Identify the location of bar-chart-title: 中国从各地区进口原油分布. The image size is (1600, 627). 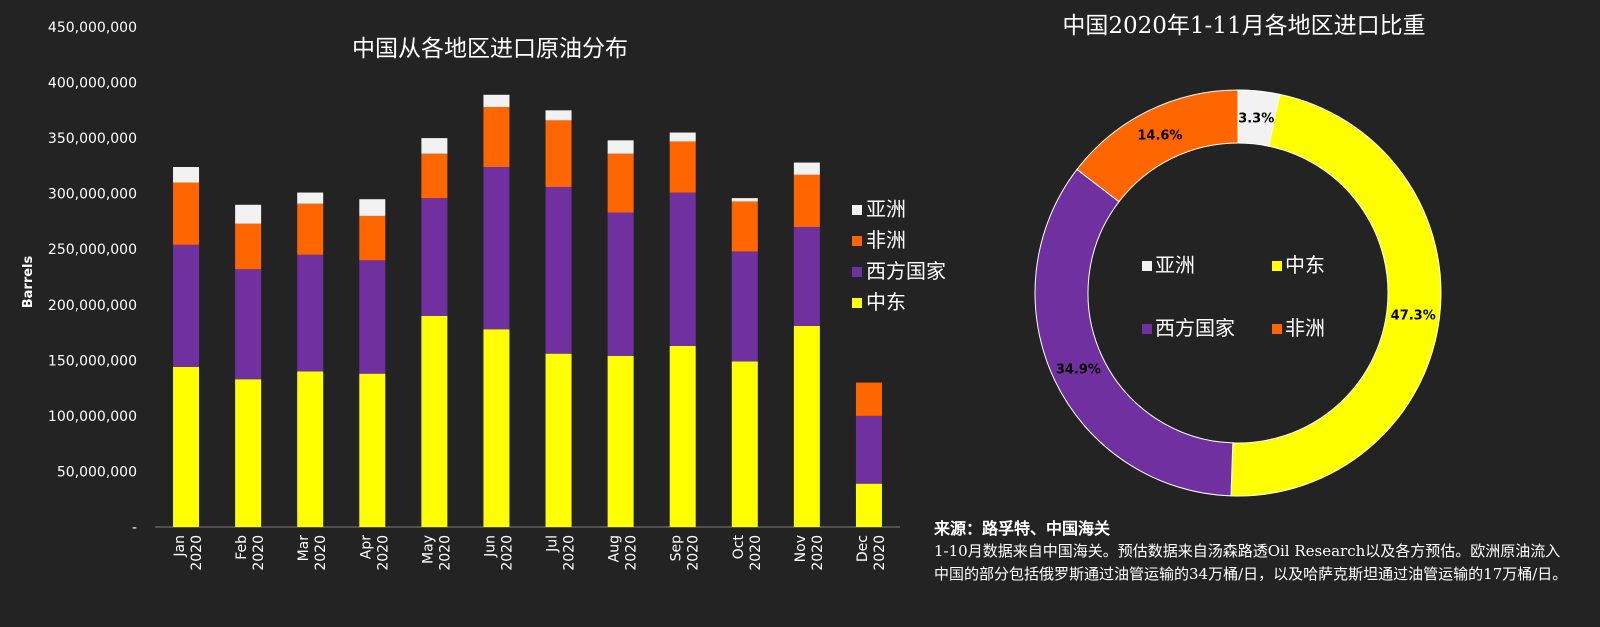
(490, 49).